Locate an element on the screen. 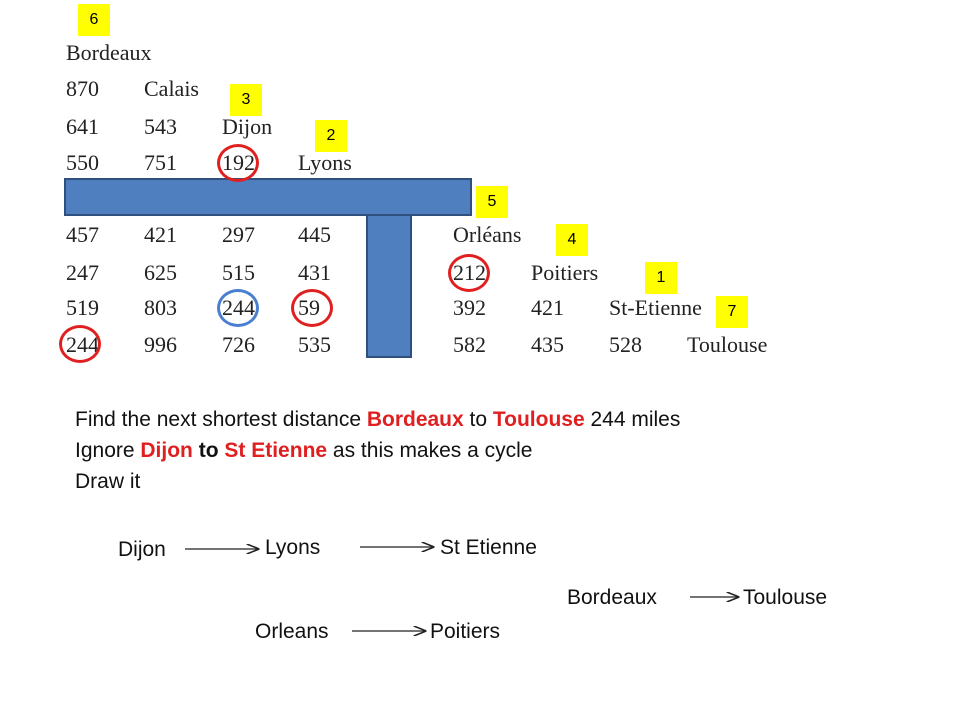  dist-cell: 392 is located at coordinates (469, 307).